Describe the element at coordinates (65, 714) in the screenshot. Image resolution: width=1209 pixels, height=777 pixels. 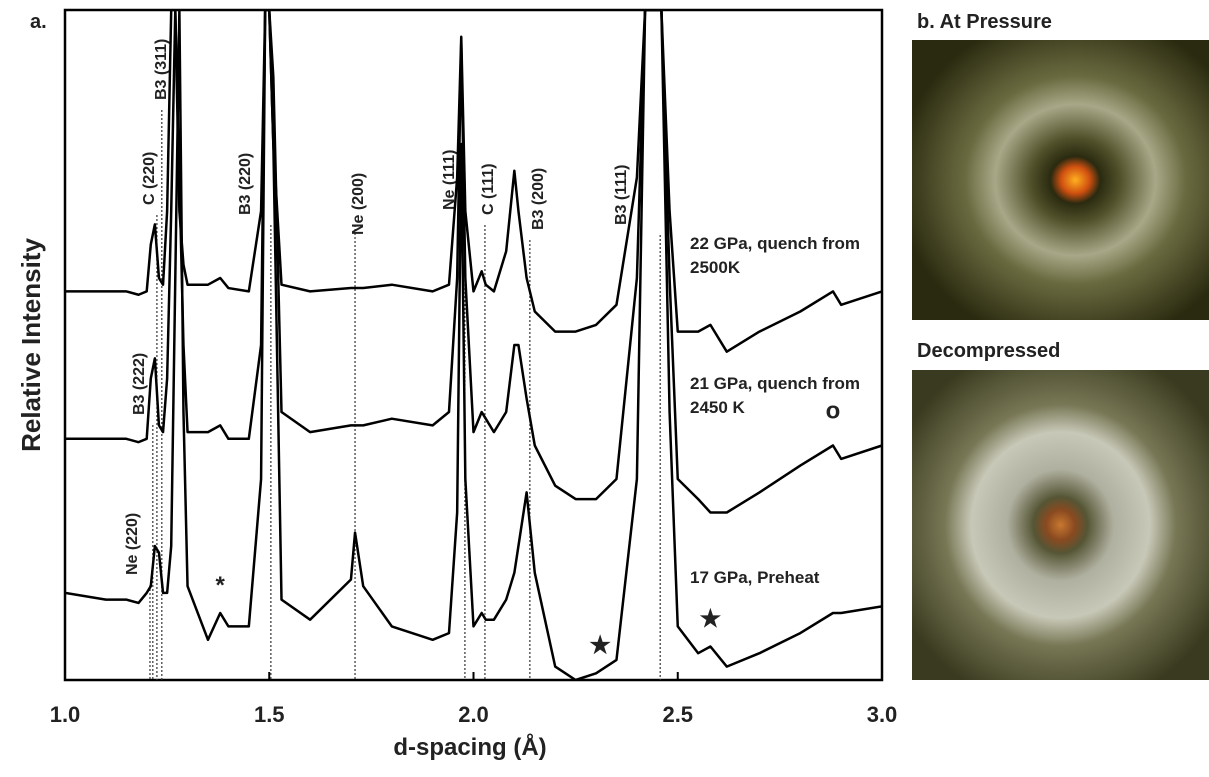
I see `x-tick-label: 1.0` at that location.